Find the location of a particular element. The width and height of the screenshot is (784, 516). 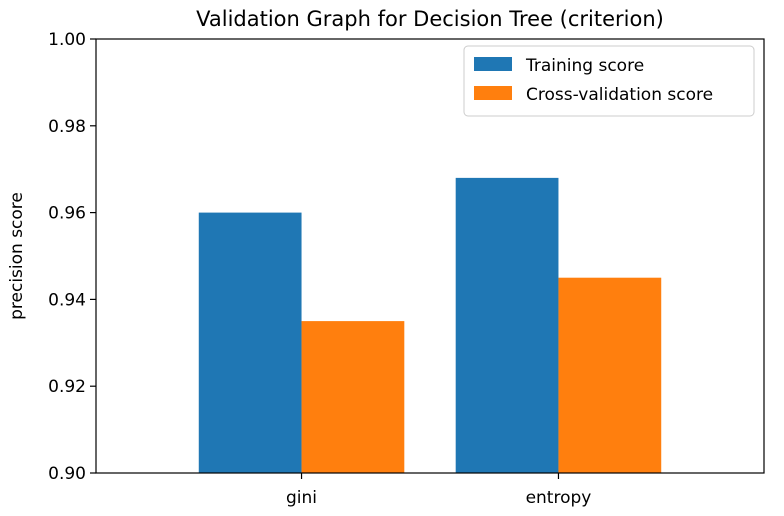

y-tick-label: 0.92 is located at coordinates (67, 387).